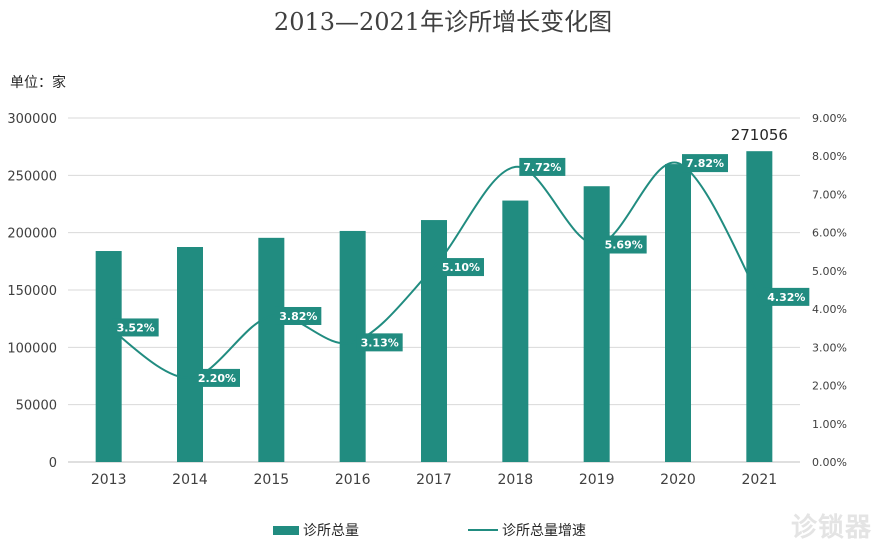  What do you see at coordinates (829, 271) in the screenshot?
I see `y-right-tick-label: 5.00%` at bounding box center [829, 271].